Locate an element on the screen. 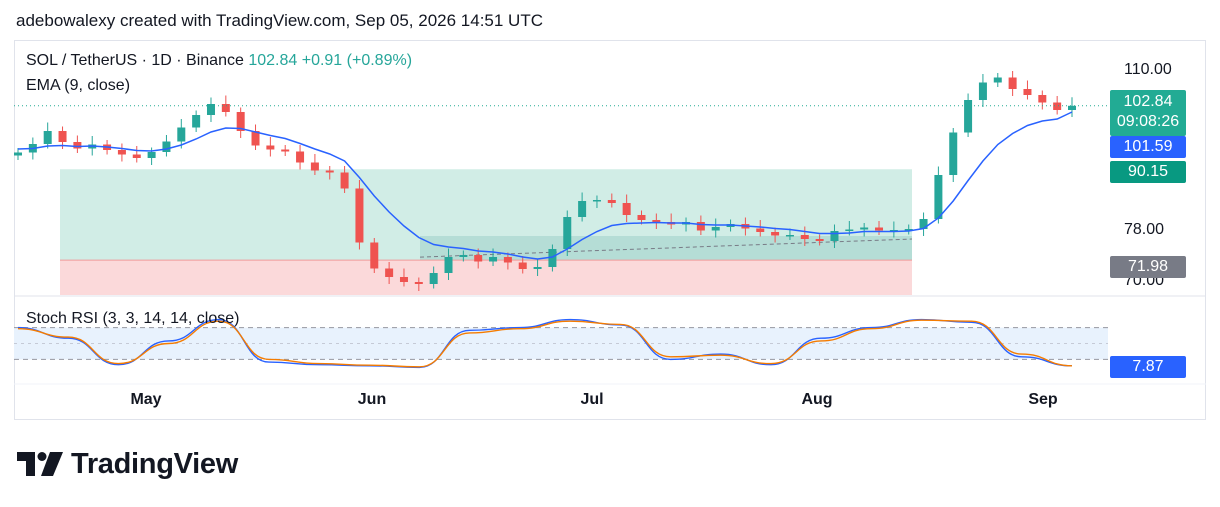  time-label-jul: Jul is located at coordinates (592, 399).